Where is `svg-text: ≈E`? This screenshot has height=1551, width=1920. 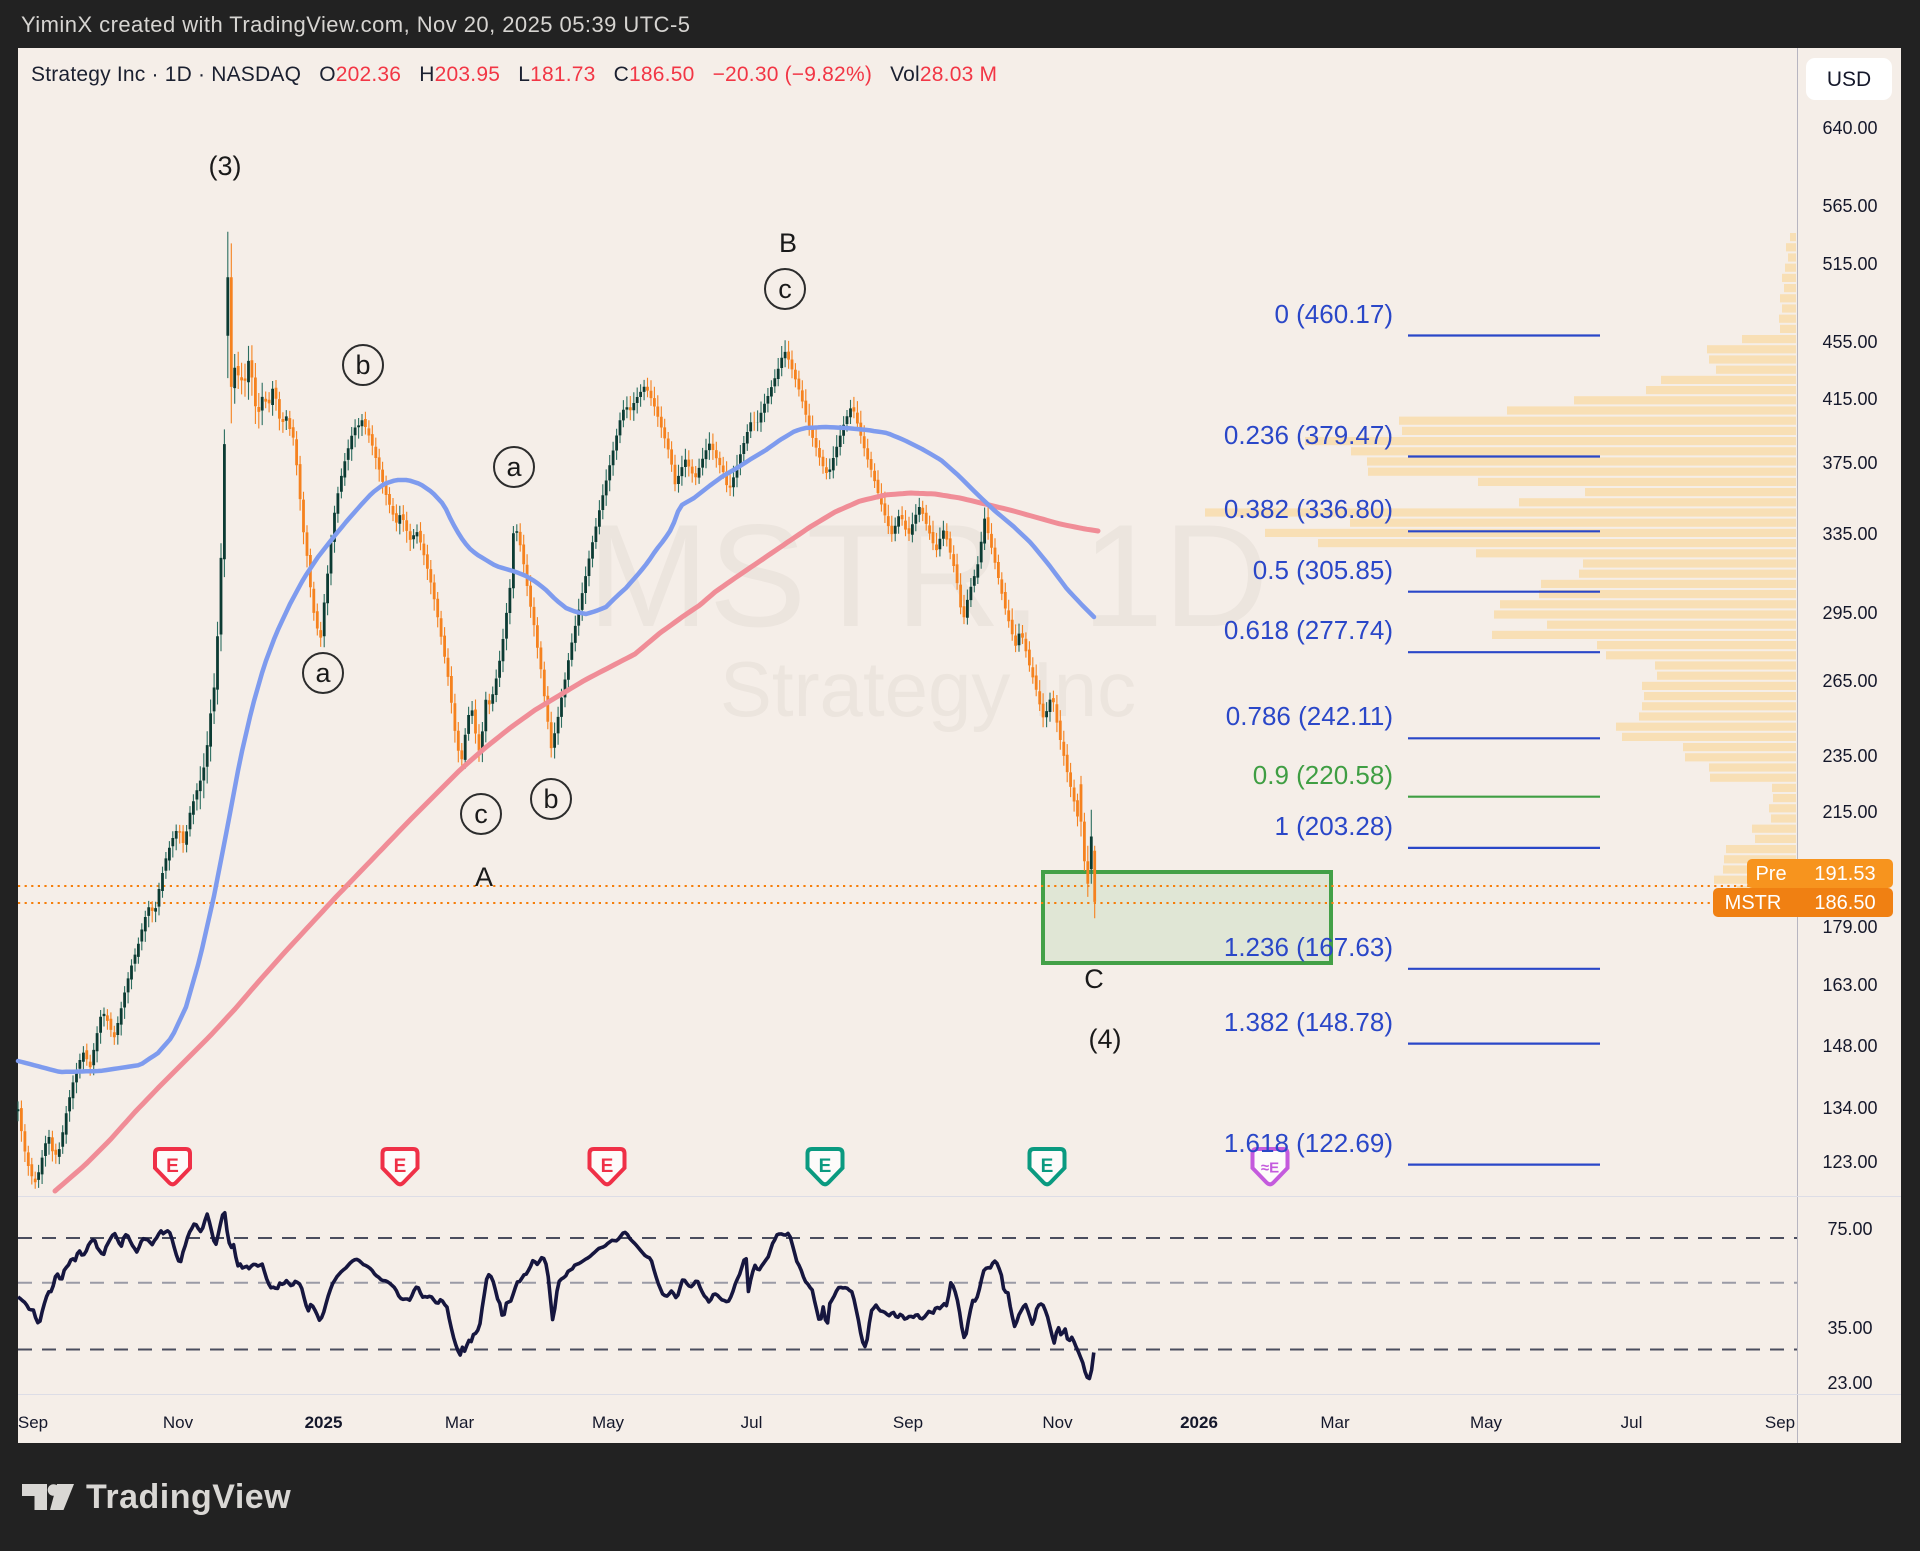
svg-text: ≈E is located at coordinates (1270, 1168).